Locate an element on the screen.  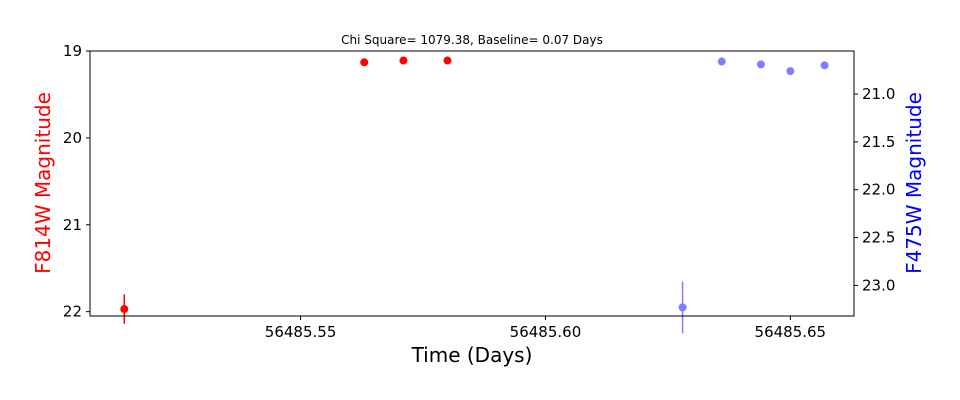
x-tick-label: 56485.65 is located at coordinates (791, 332).